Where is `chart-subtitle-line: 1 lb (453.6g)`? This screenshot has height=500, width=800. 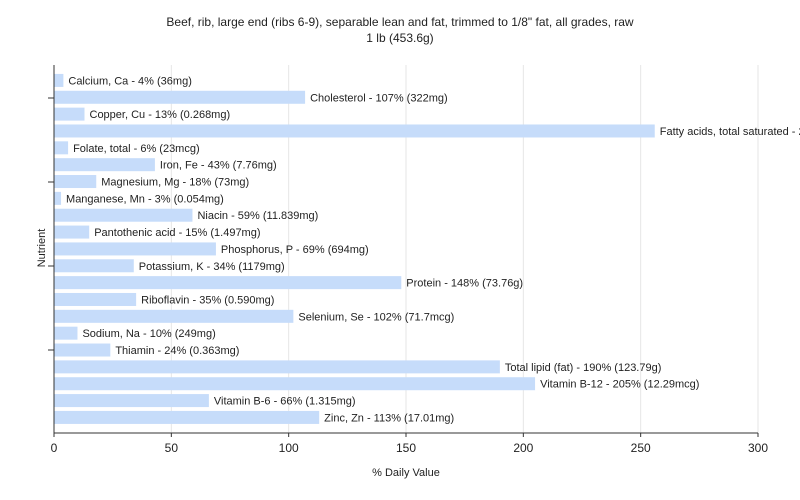
chart-subtitle-line: 1 lb (453.6g) is located at coordinates (400, 38).